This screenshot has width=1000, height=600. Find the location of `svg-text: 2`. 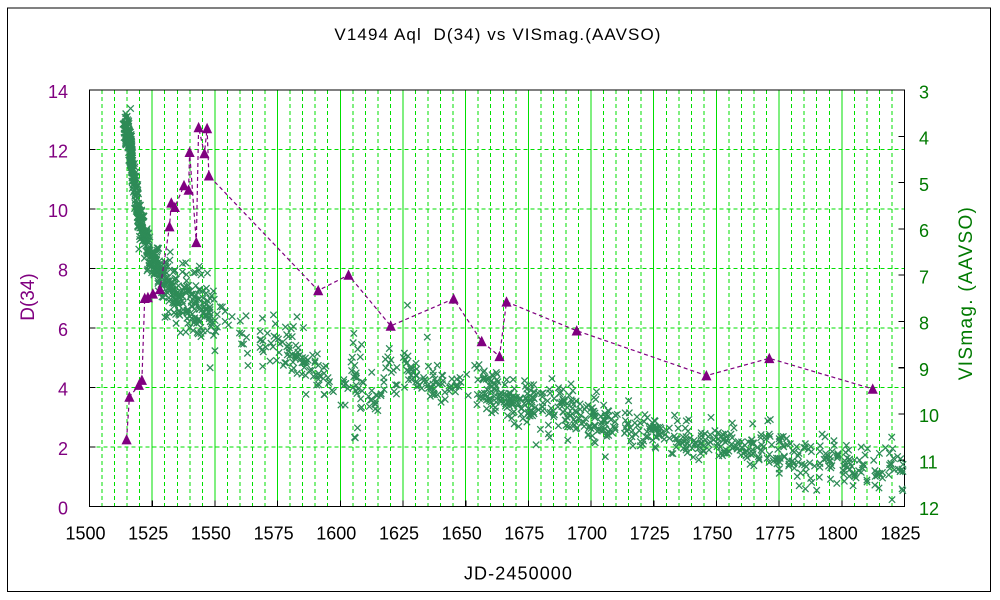

svg-text: 2 is located at coordinates (63, 449).